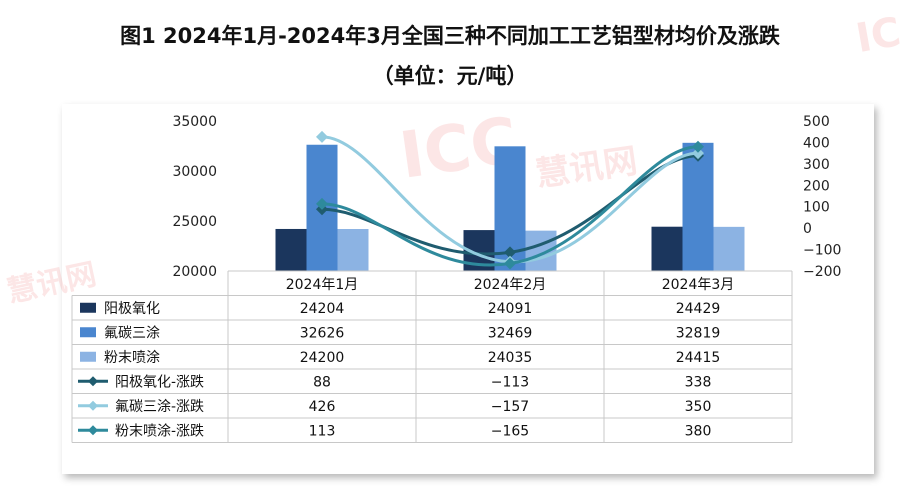 Image resolution: width=900 pixels, height=491 pixels. Describe the element at coordinates (194, 122) in the screenshot. I see `y-left-tick-label: 35000` at that location.